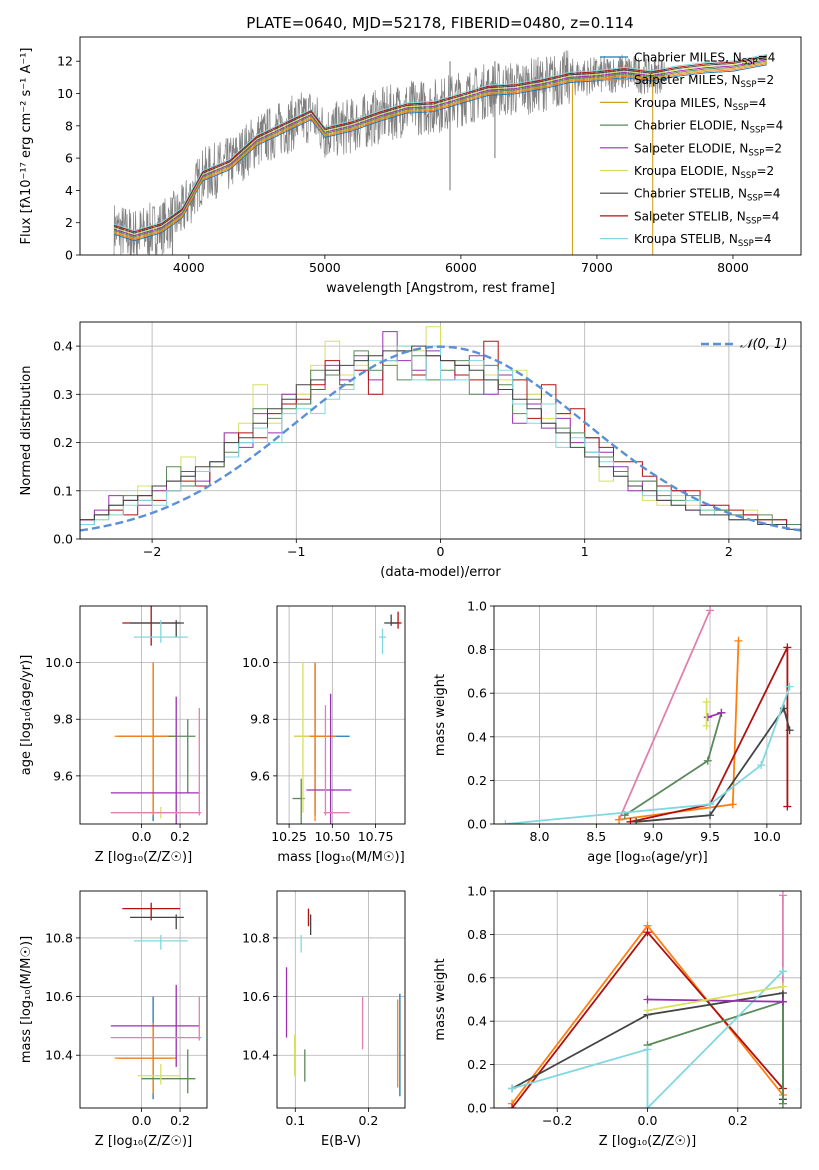 The image size is (819, 1170). Describe the element at coordinates (69, 255) in the screenshot. I see `spectrum-ytick-label: 0` at that location.